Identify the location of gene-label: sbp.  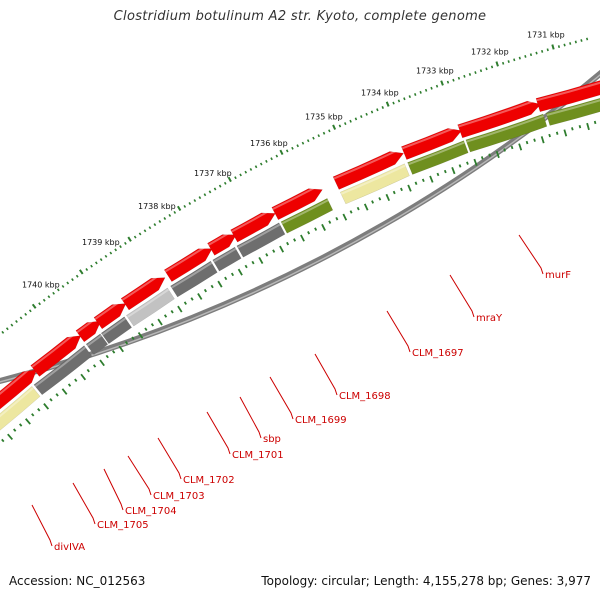
(272, 439).